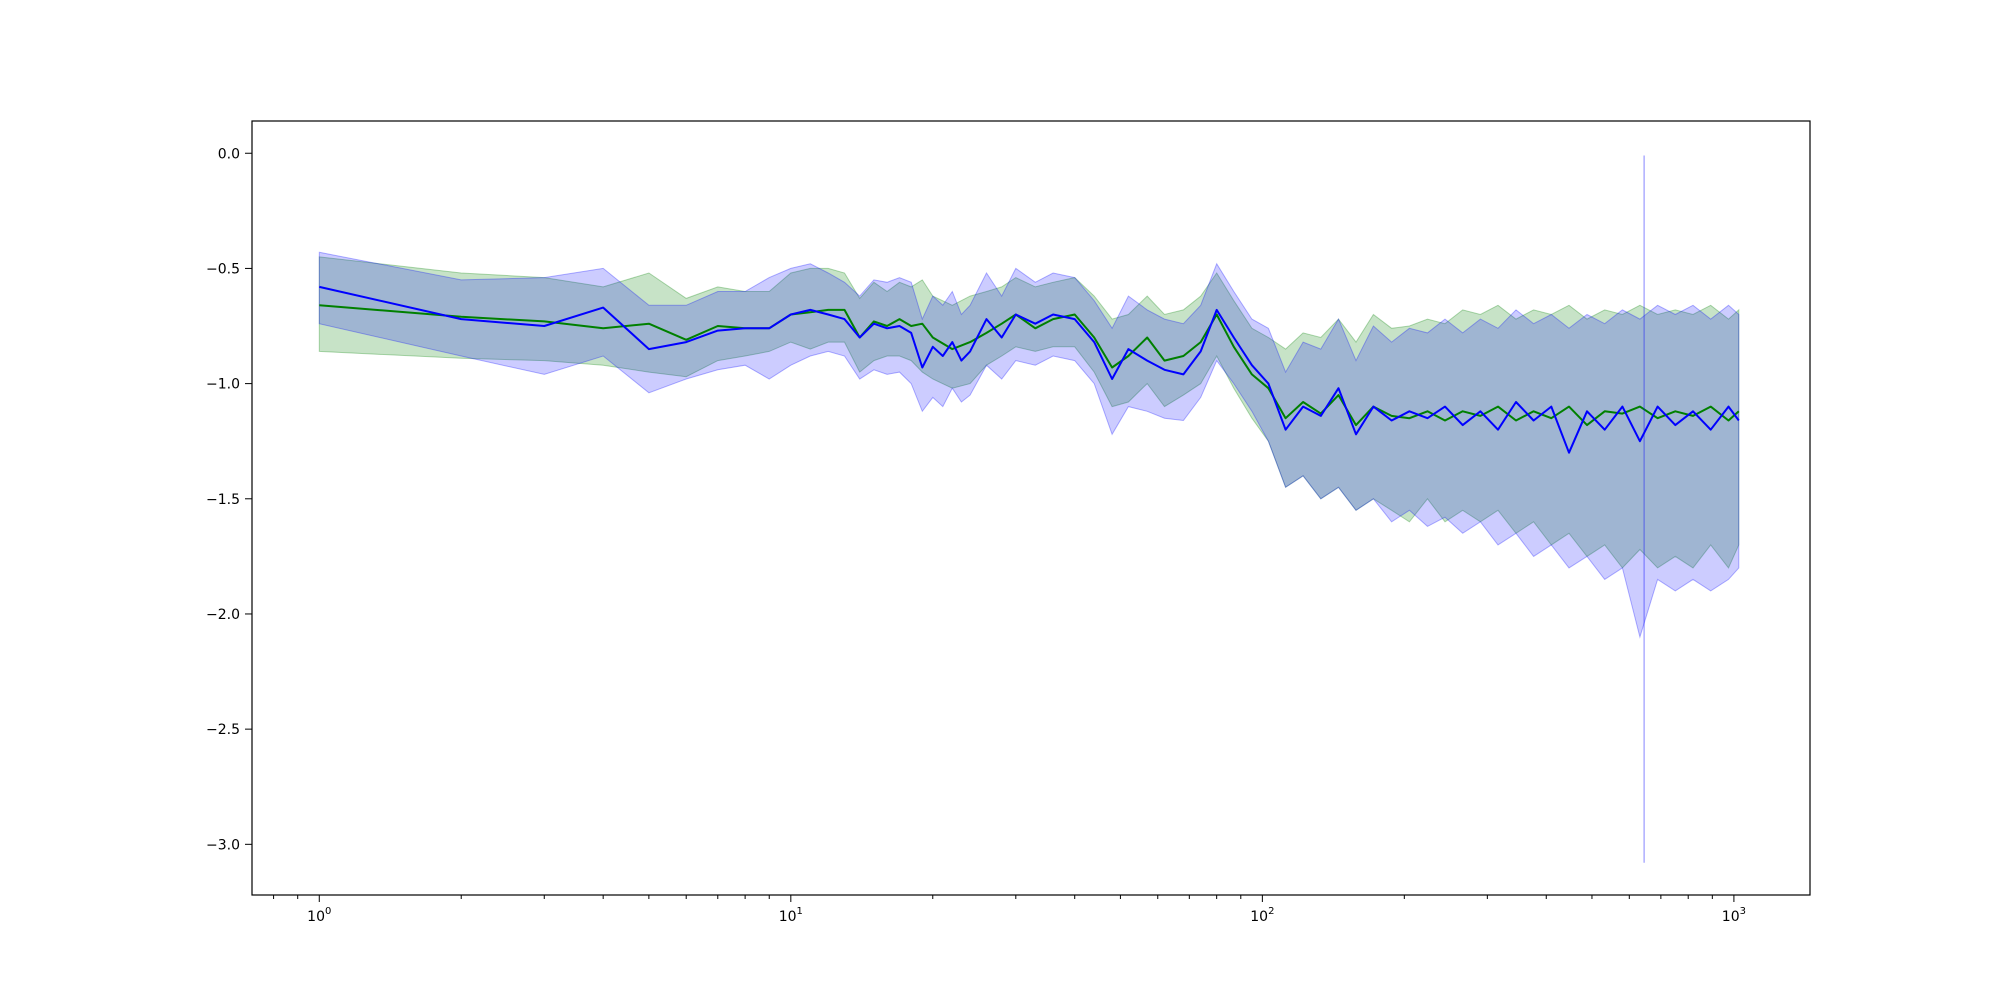 This screenshot has height=1000, width=2000. Describe the element at coordinates (319, 915) in the screenshot. I see `x-tick-label: 10⁰` at that location.